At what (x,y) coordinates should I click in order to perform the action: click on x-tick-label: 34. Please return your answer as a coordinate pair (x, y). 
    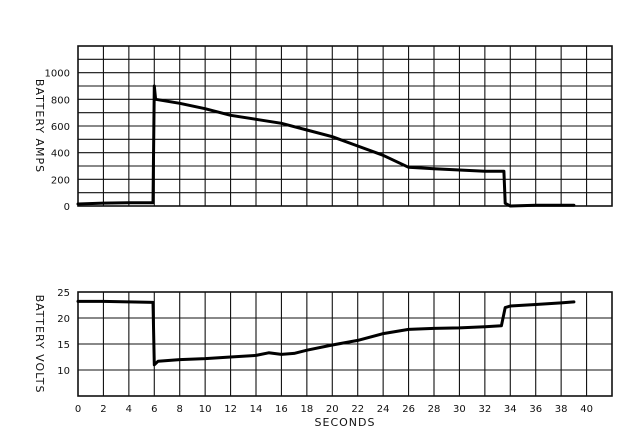
    Looking at the image, I should click on (510, 409).